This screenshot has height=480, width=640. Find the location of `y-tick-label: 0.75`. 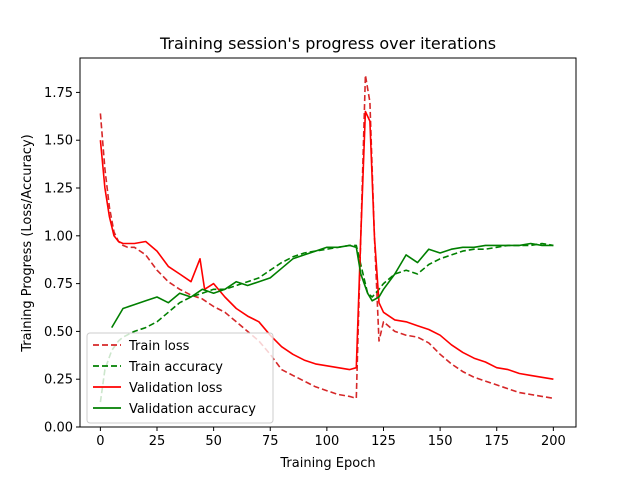

y-tick-label: 0.75 is located at coordinates (58, 284).